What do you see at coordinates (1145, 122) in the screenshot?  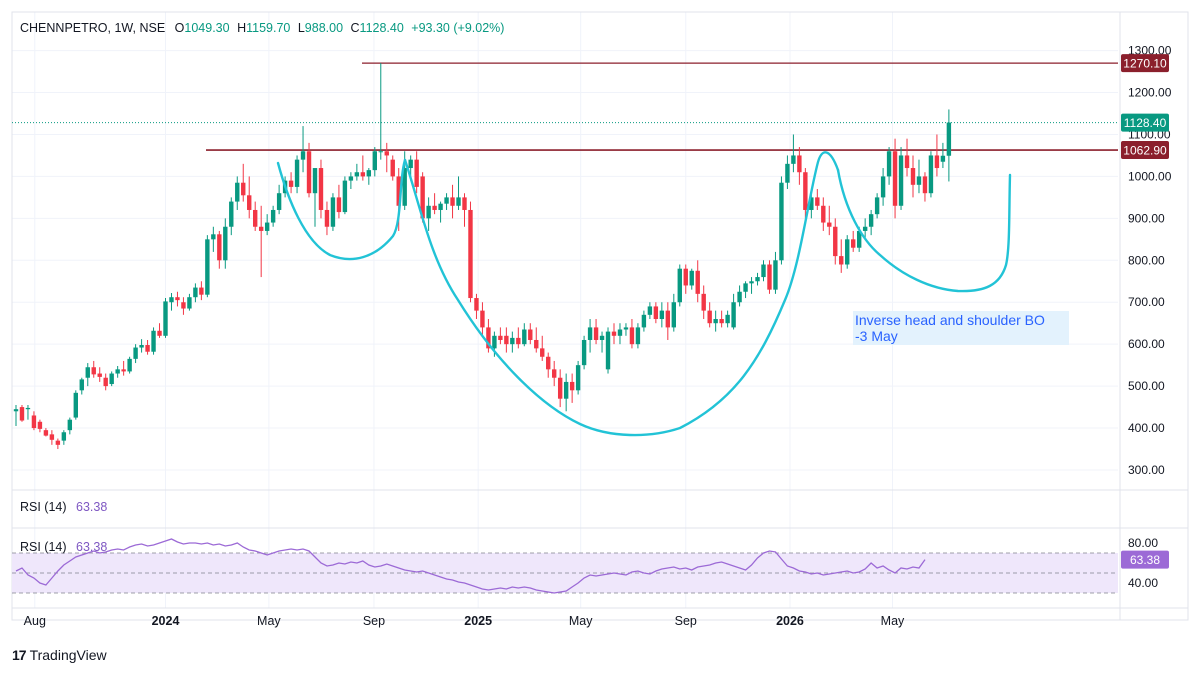 I see `last-price-badge` at bounding box center [1145, 122].